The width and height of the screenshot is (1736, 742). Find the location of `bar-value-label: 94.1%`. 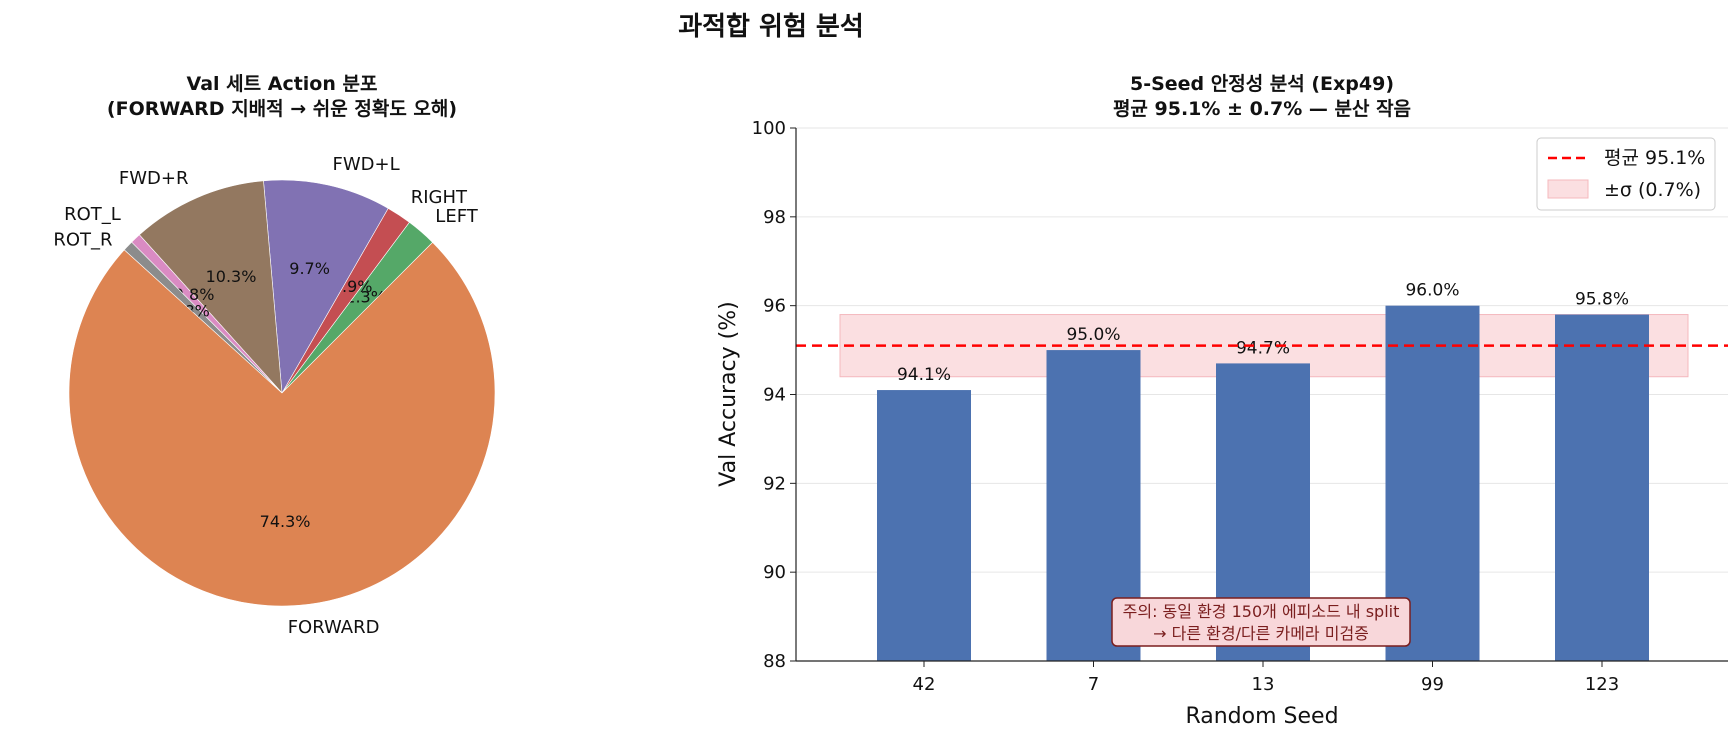

bar-value-label: 94.1% is located at coordinates (924, 375).